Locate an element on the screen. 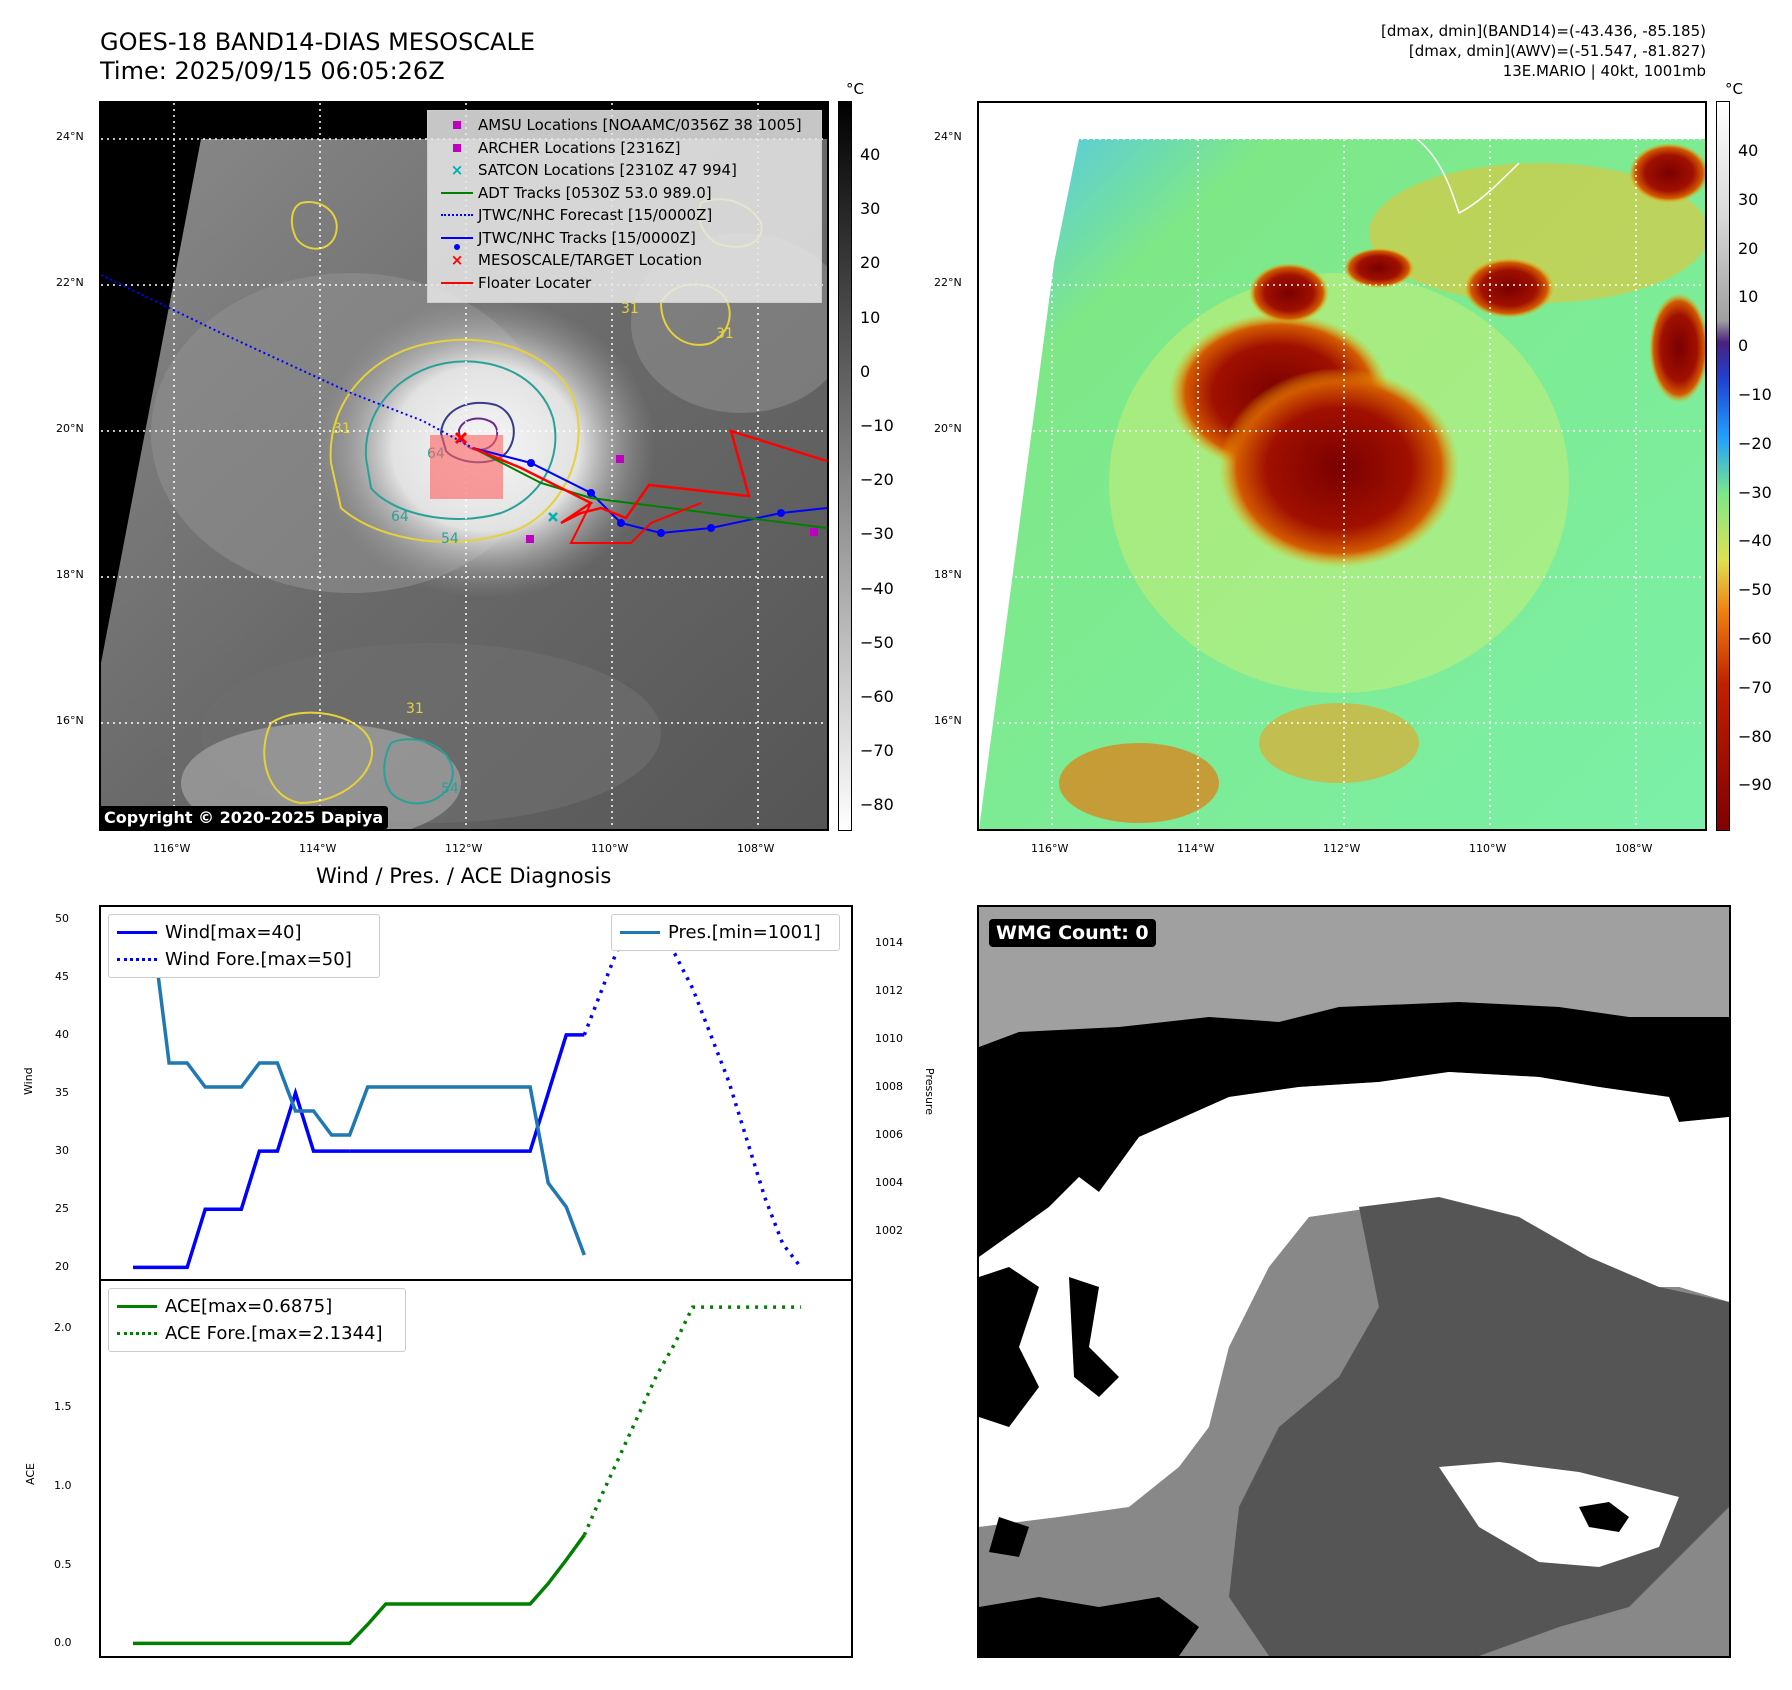  lon-label: 116°W is located at coordinates (1050, 848).